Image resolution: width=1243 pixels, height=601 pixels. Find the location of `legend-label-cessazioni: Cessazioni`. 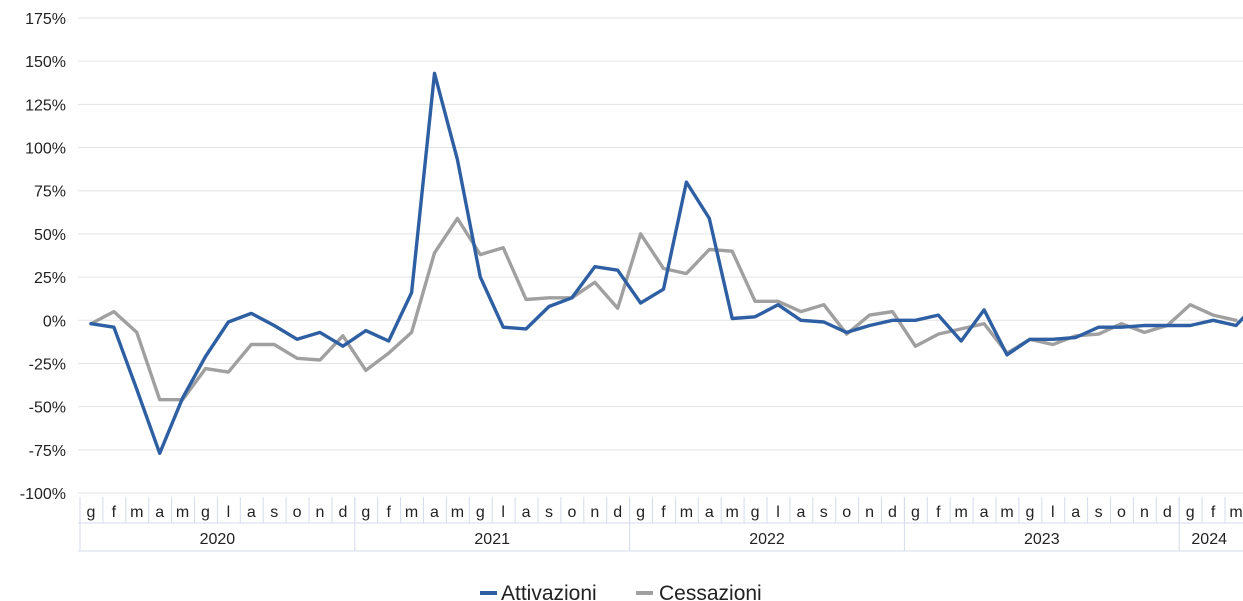

legend-label-cessazioni: Cessazioni is located at coordinates (710, 591).